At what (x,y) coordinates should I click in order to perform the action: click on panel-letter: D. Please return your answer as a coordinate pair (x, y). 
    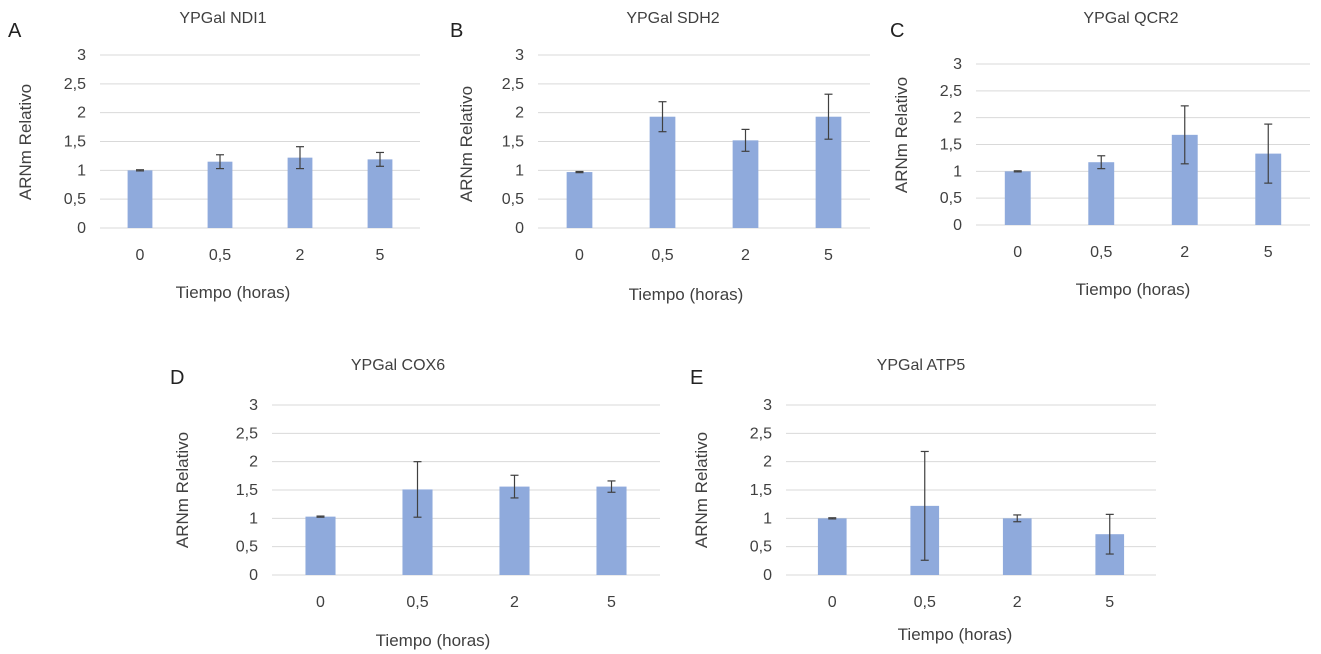
    Looking at the image, I should click on (177, 378).